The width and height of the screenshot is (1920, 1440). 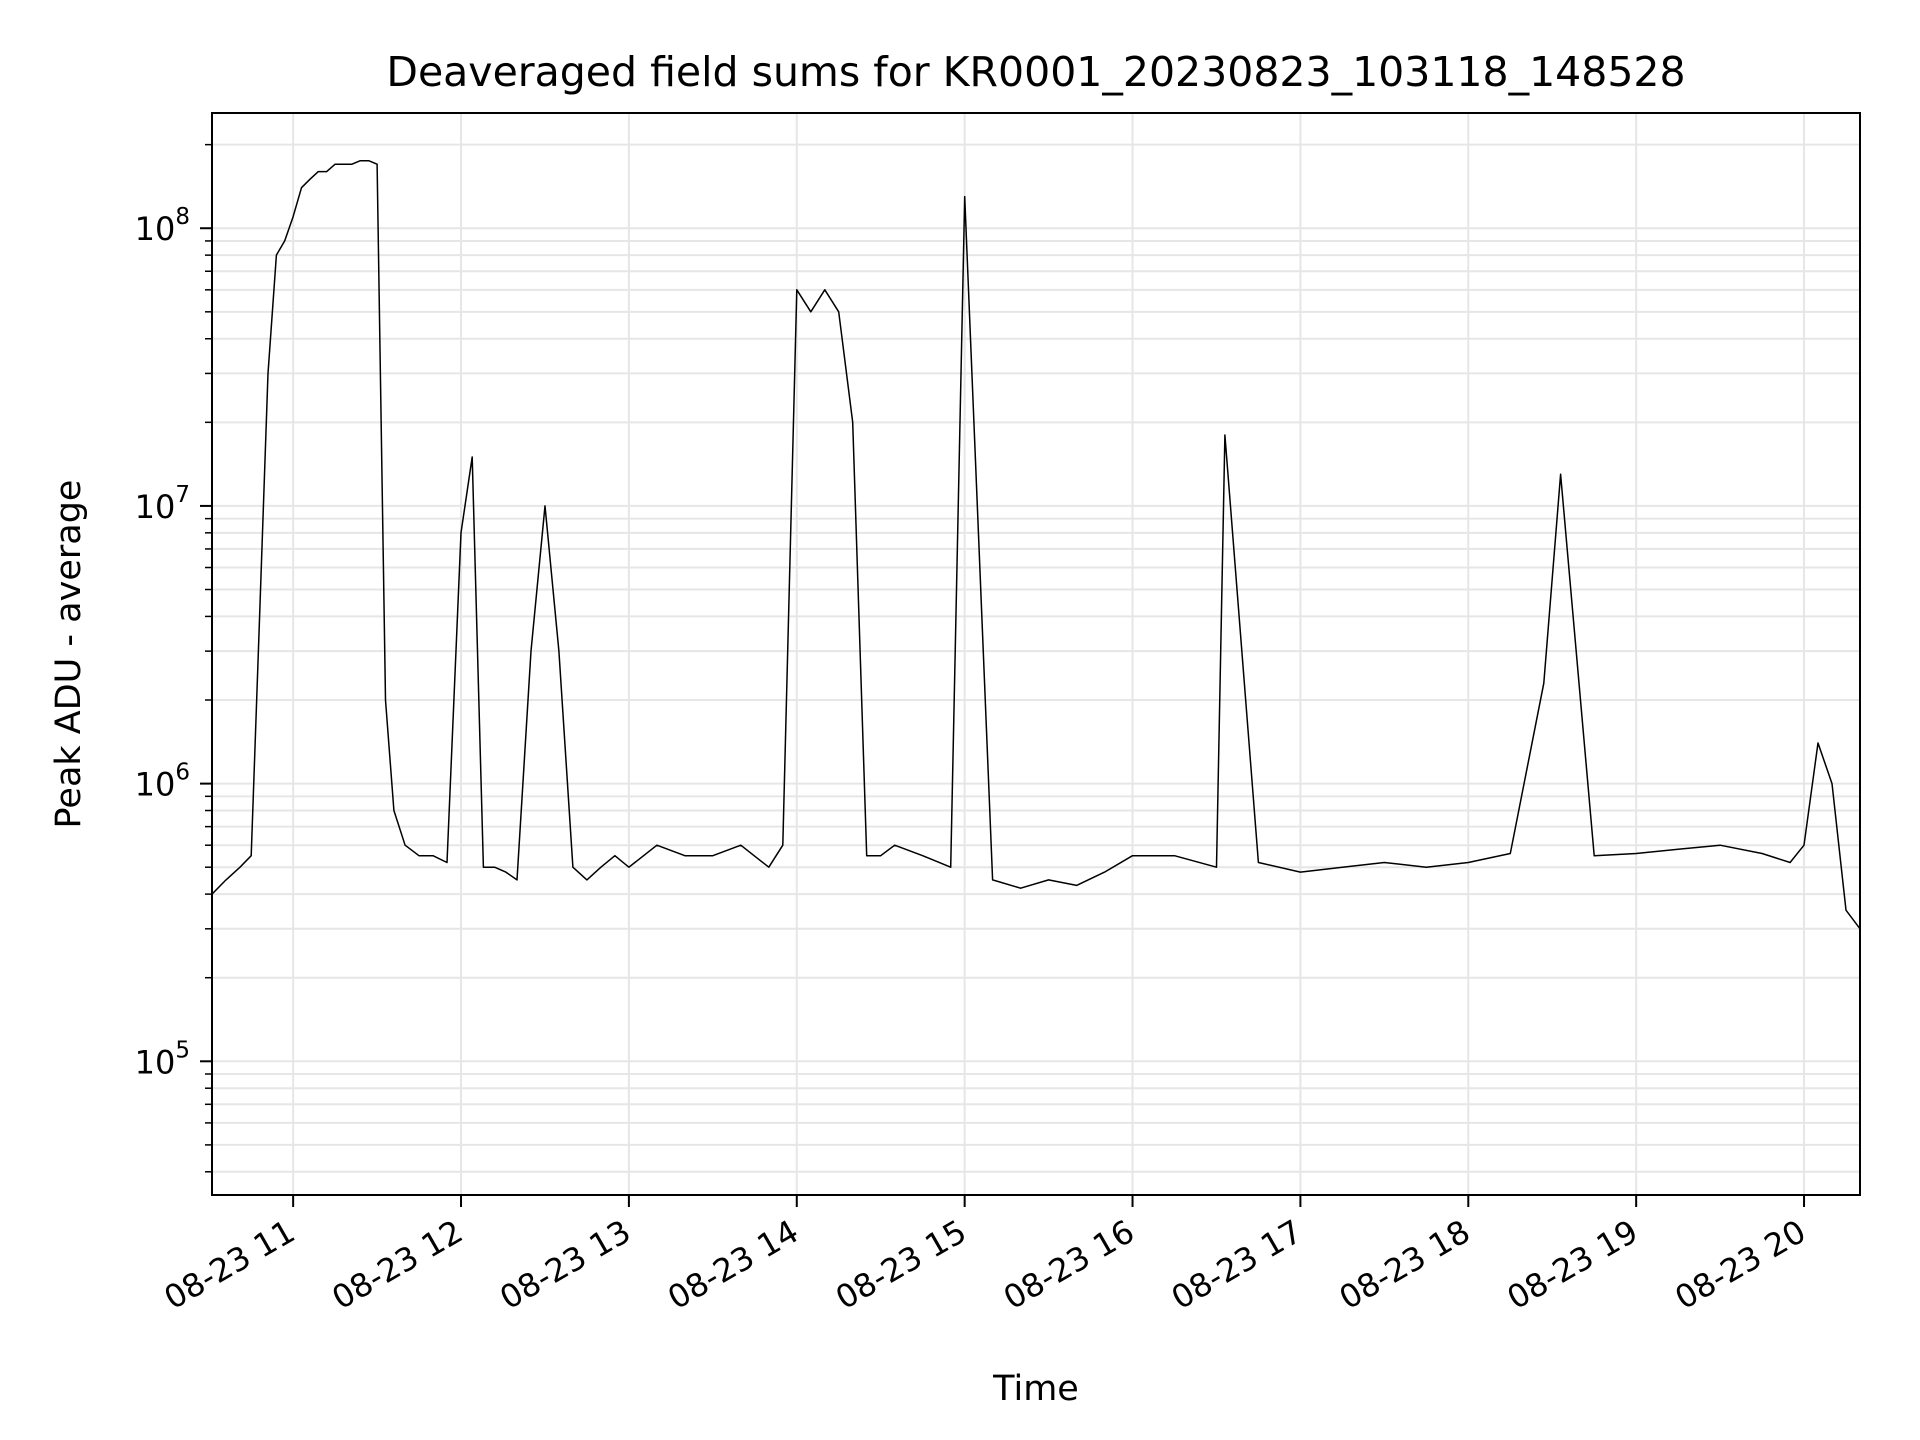 What do you see at coordinates (162, 1059) in the screenshot?
I see `y-tick-label: 10⁵` at bounding box center [162, 1059].